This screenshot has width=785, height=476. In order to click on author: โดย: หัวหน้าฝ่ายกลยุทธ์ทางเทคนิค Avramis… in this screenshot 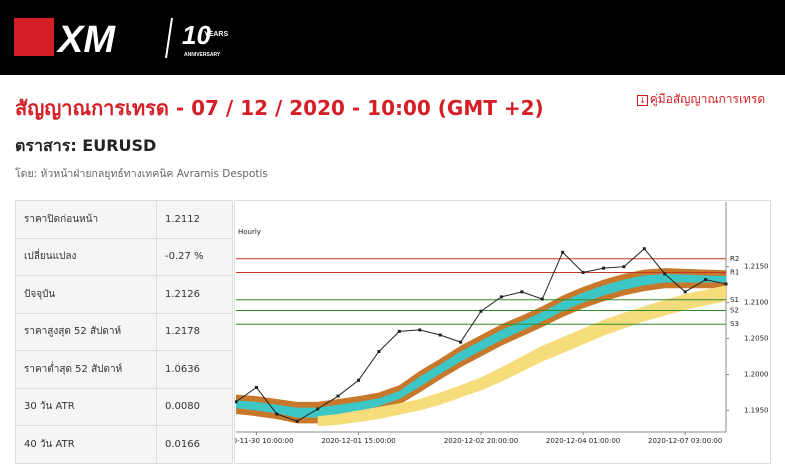, I will do `click(141, 174)`.